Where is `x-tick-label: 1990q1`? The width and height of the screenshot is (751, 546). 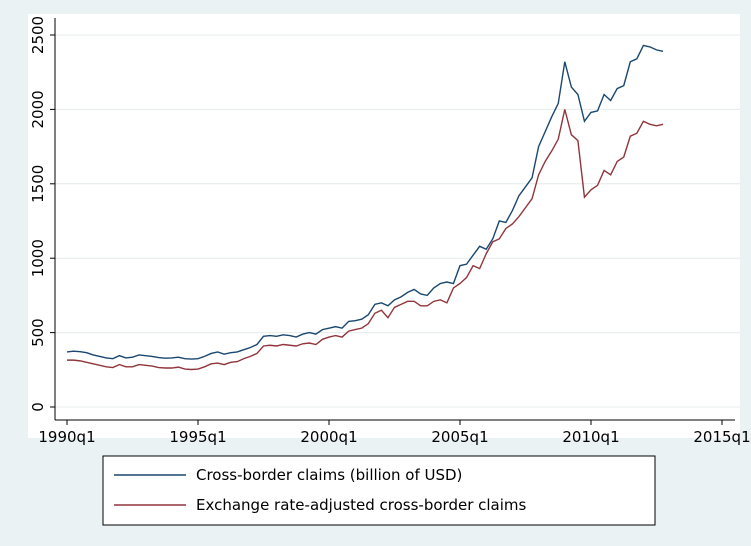
x-tick-label: 1990q1 is located at coordinates (66, 437).